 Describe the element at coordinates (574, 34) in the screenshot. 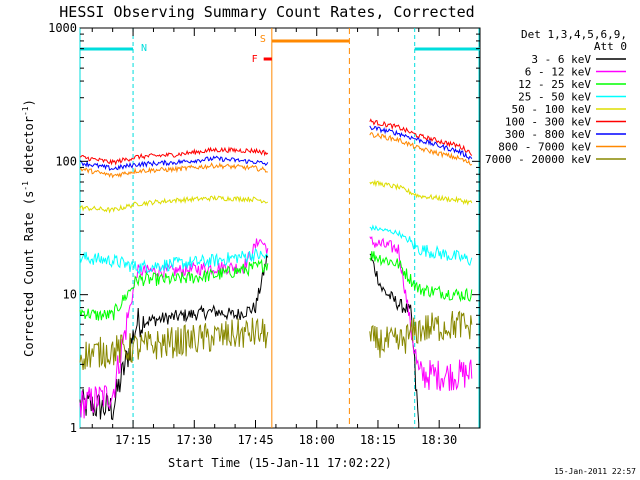

I see `legend-header-line-1: Det 1,3,4,5,6,9,` at that location.